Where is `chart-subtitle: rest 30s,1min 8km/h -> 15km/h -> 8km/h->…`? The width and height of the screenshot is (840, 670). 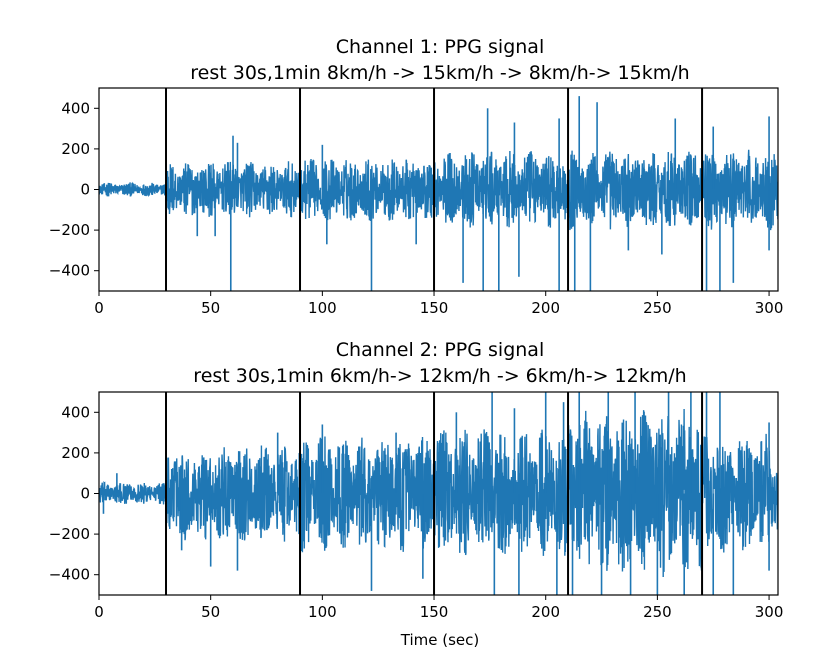 chart-subtitle: rest 30s,1min 8km/h -> 15km/h -> 8km/h->… is located at coordinates (439, 73).